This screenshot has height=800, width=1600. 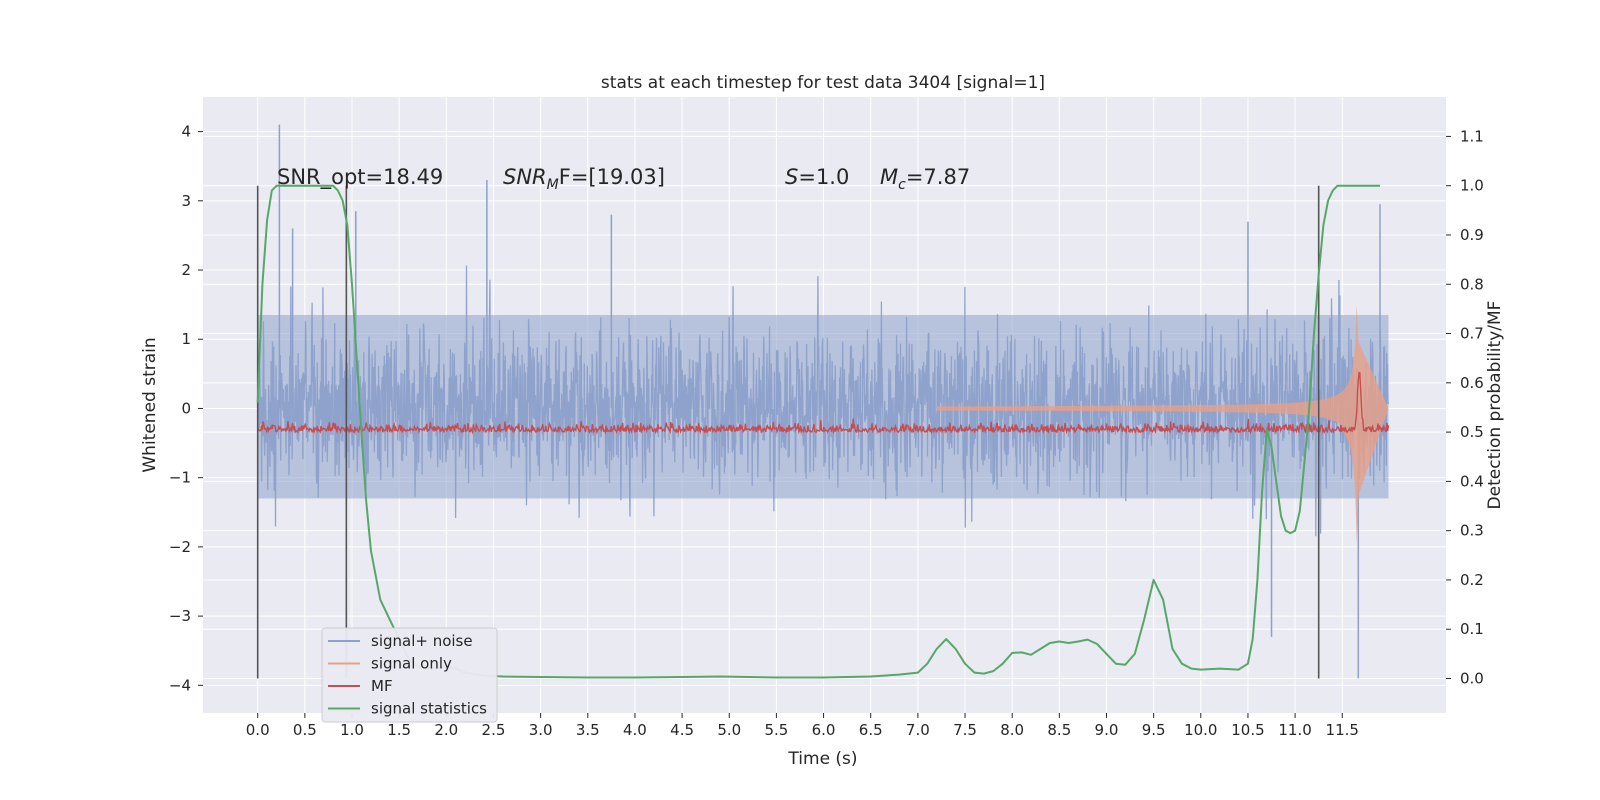 I want to click on y-axis-ticks: 4 3 2 1 0 −1 −2 −3 −4, so click(x=186, y=408).